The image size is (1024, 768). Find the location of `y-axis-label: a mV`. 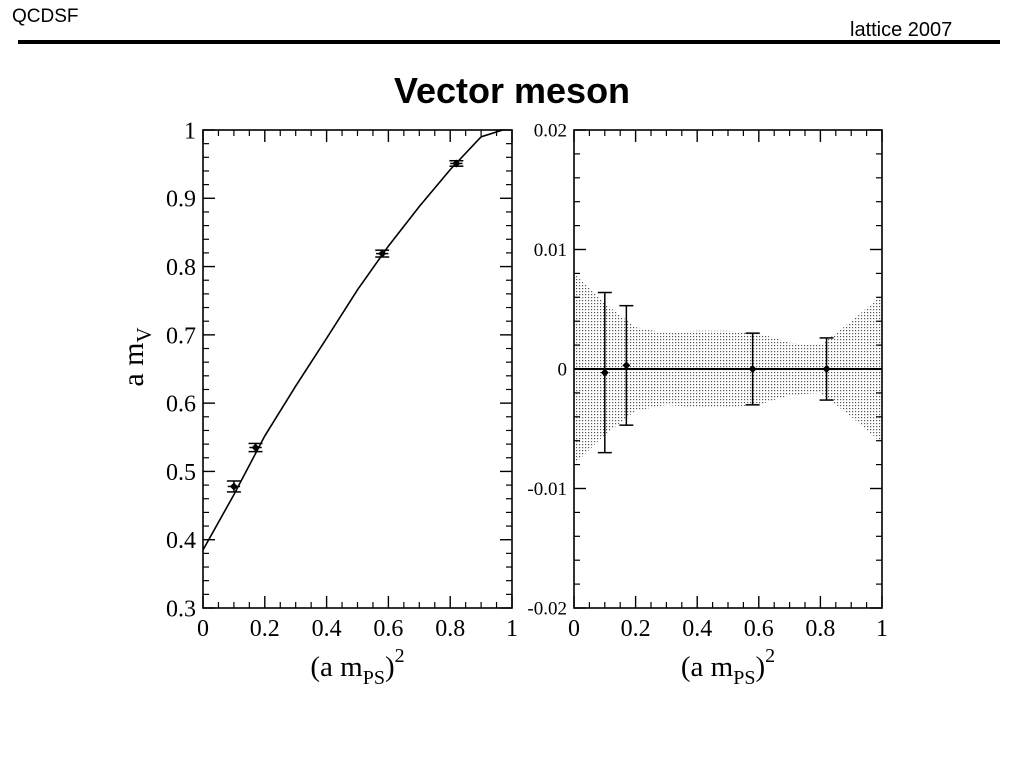

y-axis-label: a mV is located at coordinates (136, 356).